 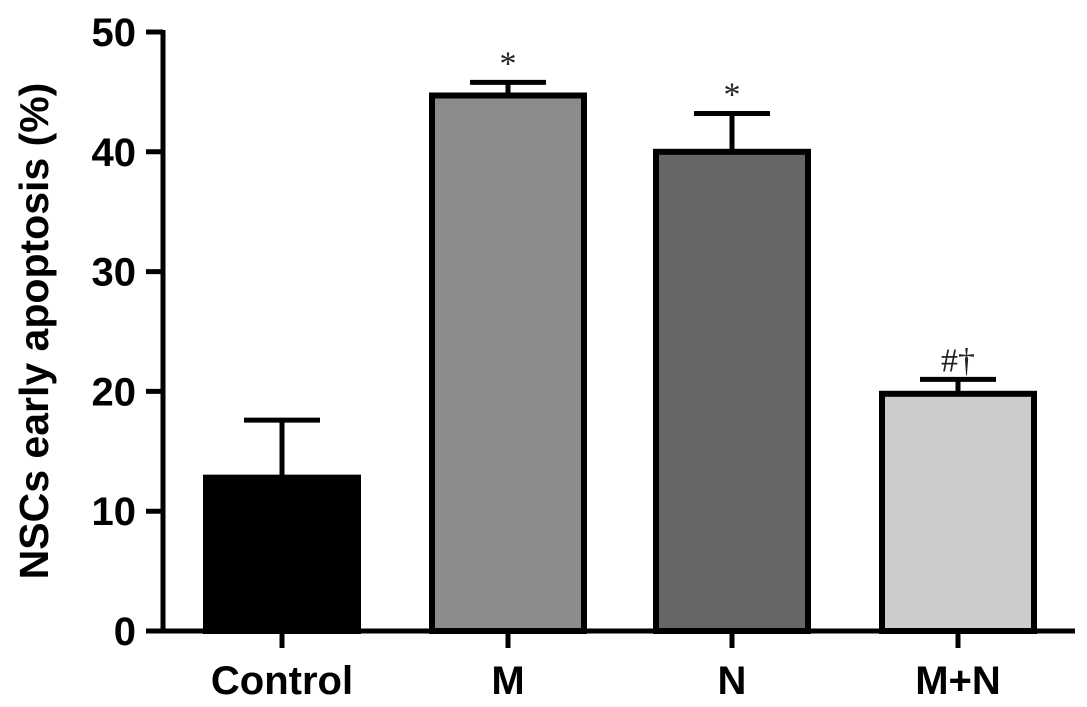 What do you see at coordinates (618, 665) in the screenshot?
I see `x-axis: Control M N M+N` at bounding box center [618, 665].